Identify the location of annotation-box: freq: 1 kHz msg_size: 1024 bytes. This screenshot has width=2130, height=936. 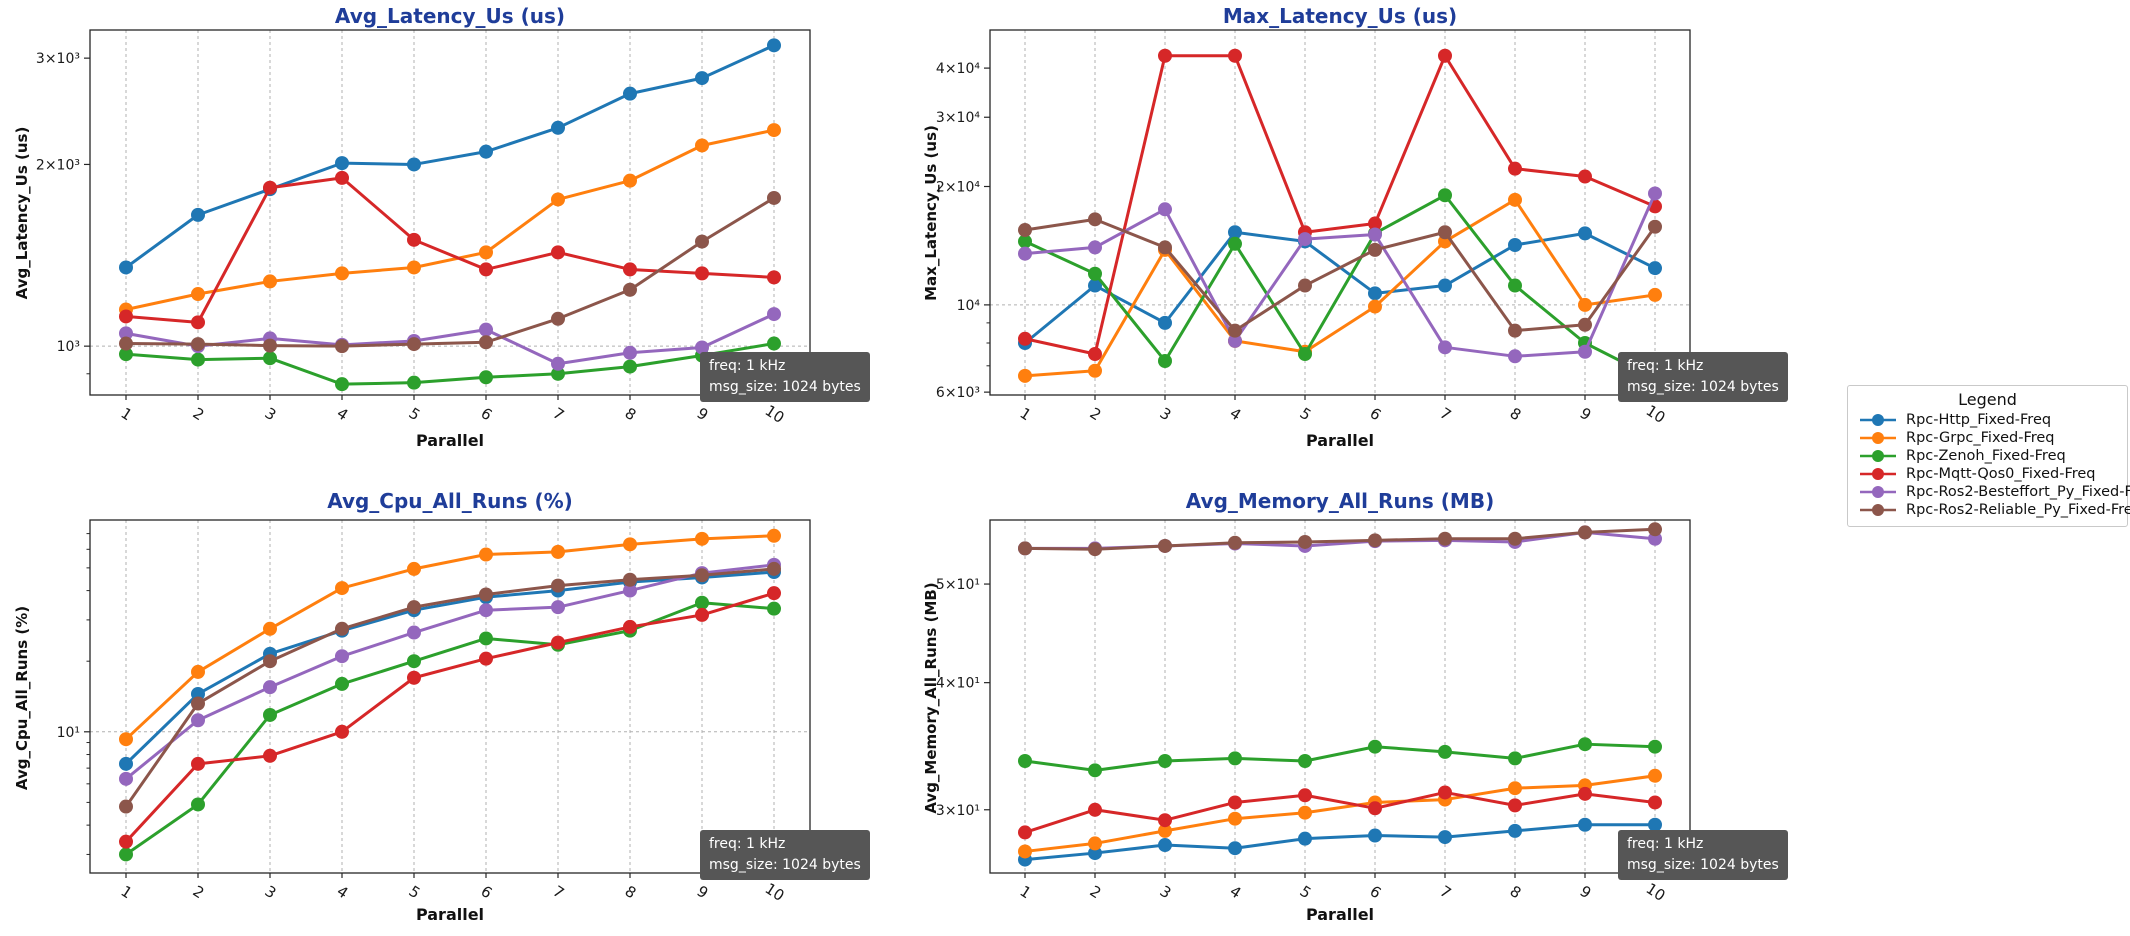
(1703, 855).